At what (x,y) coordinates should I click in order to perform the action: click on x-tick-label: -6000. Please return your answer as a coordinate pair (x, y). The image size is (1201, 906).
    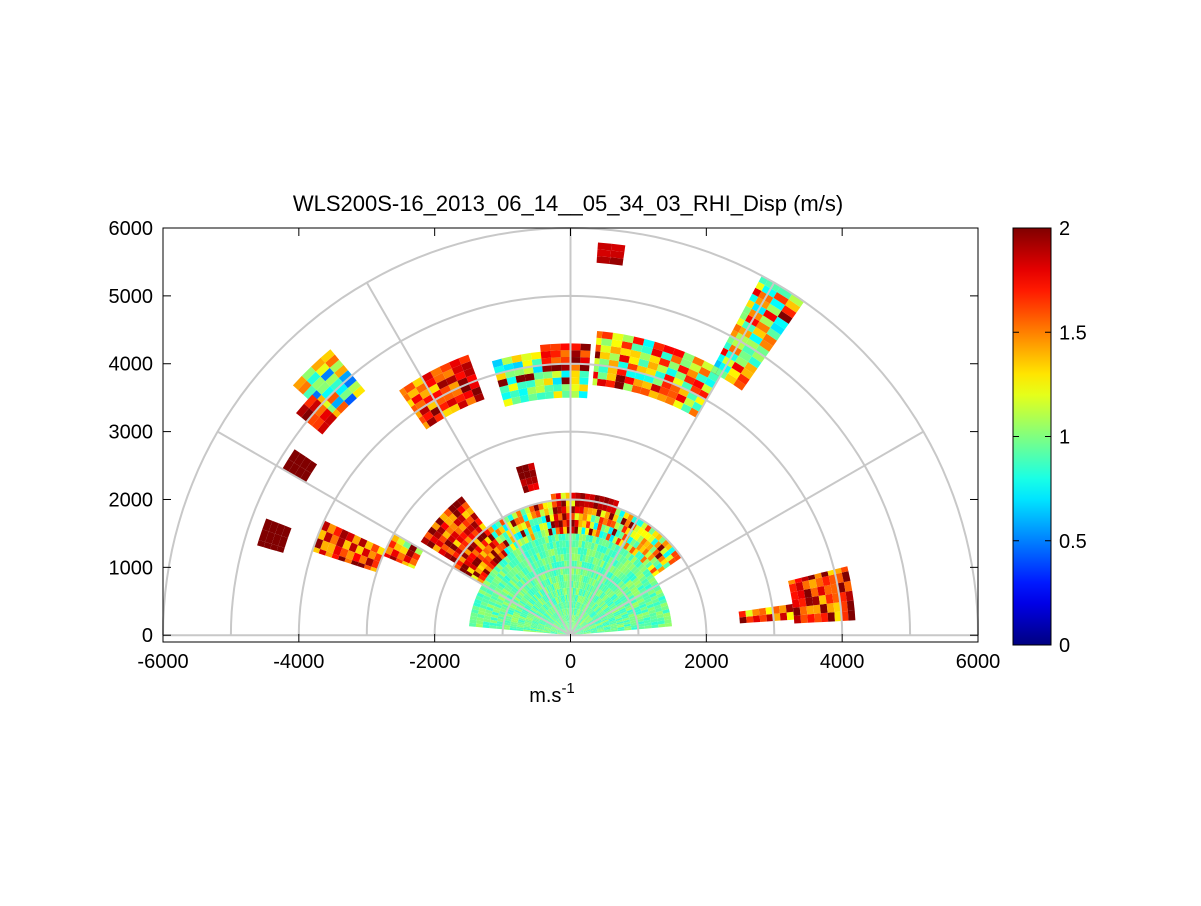
    Looking at the image, I should click on (162, 662).